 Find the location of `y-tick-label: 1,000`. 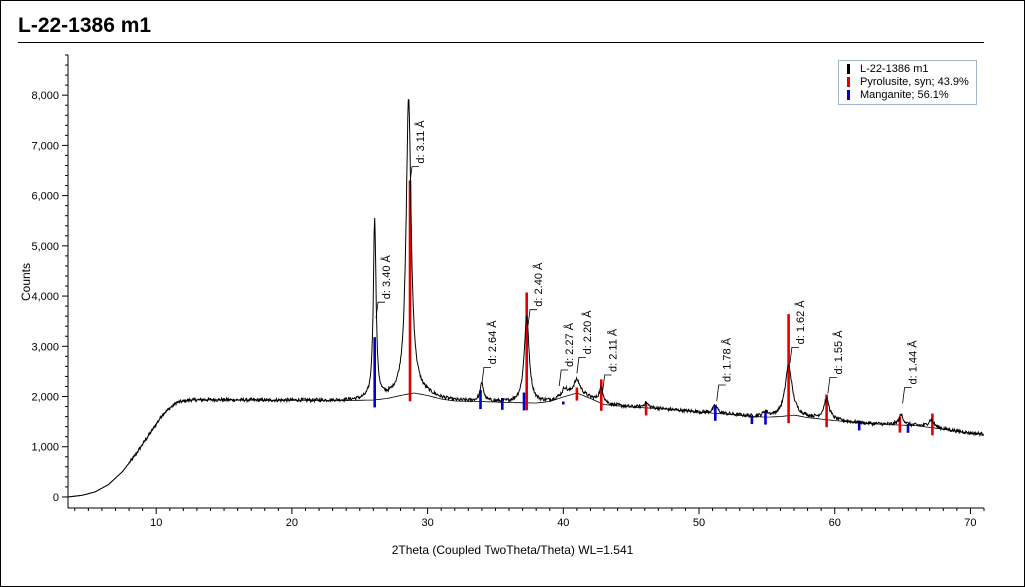

y-tick-label: 1,000 is located at coordinates (45, 448).